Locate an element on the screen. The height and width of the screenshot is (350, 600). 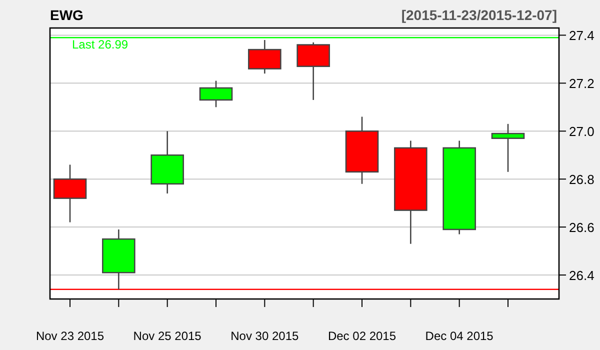
x-tick-label: Nov 25 2015 is located at coordinates (167, 336).